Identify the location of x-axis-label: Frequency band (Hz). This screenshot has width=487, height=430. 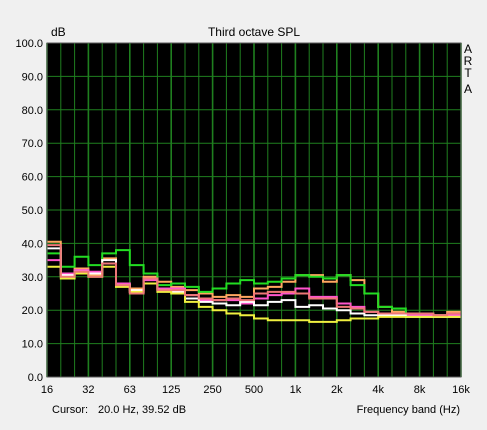
(408, 410).